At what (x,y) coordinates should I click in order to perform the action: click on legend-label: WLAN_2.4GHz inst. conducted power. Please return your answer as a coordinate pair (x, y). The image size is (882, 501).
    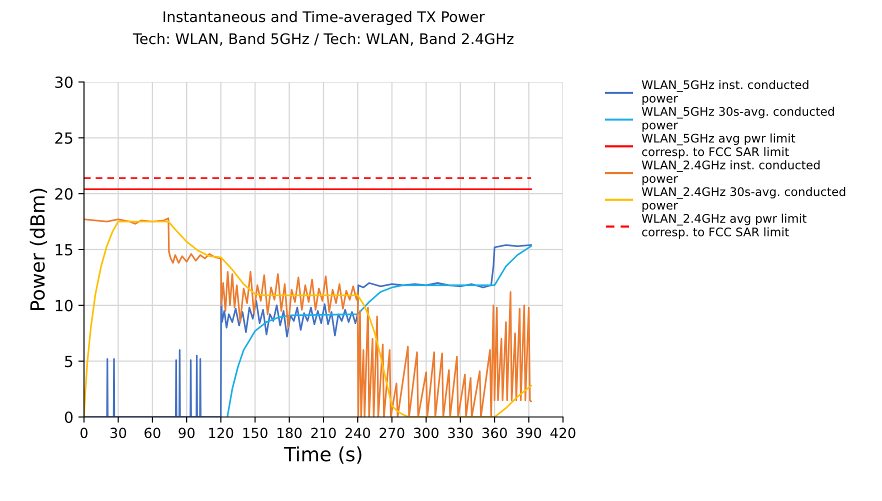
    Looking at the image, I should click on (731, 173).